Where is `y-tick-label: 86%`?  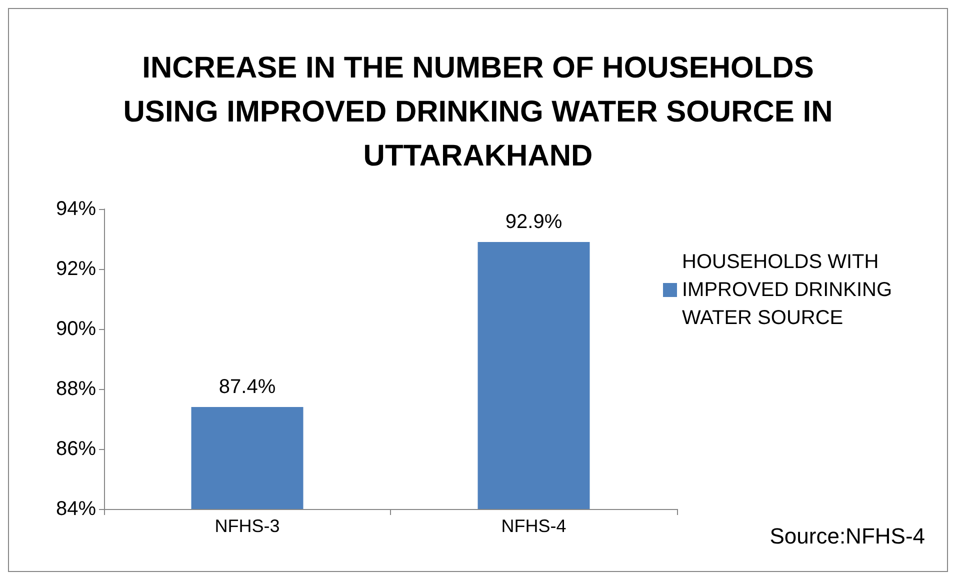
y-tick-label: 86% is located at coordinates (76, 449).